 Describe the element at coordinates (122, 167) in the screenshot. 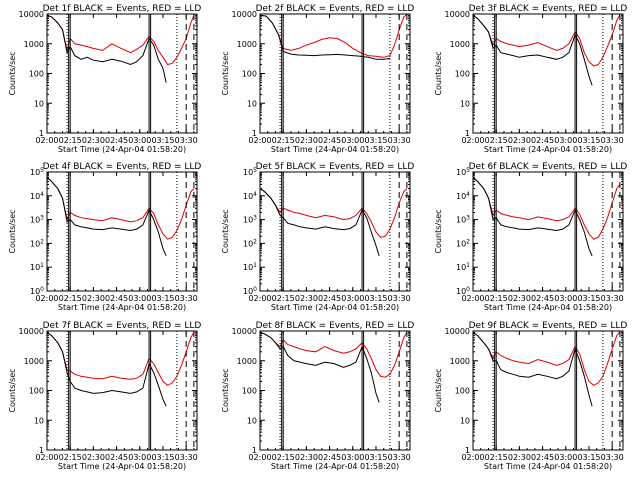

I see `chart-title: Det 4f BLACK = Events, RED = LLD` at that location.